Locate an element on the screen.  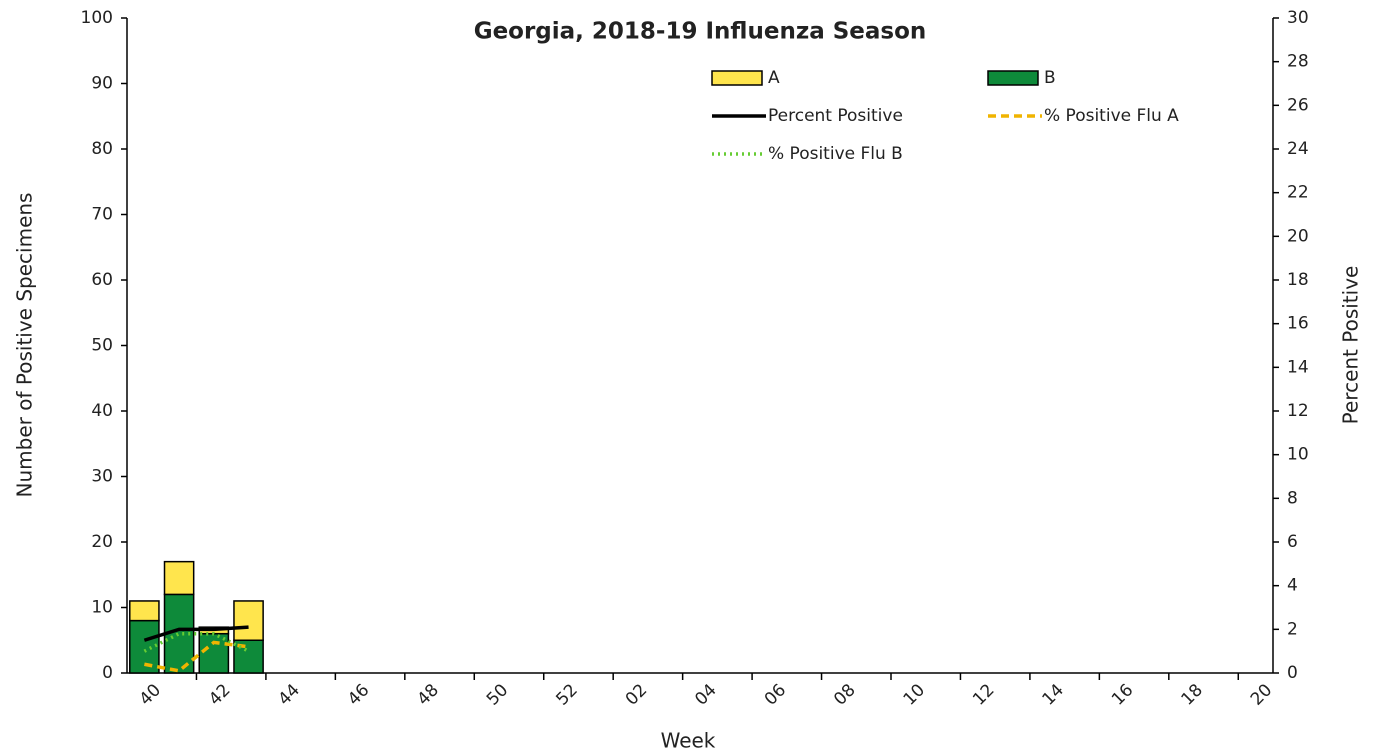
x-tick-label: 04 is located at coordinates (705, 694).